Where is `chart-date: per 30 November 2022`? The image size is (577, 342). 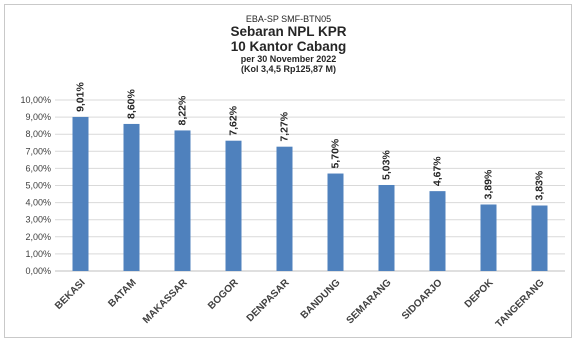 chart-date: per 30 November 2022 is located at coordinates (288, 59).